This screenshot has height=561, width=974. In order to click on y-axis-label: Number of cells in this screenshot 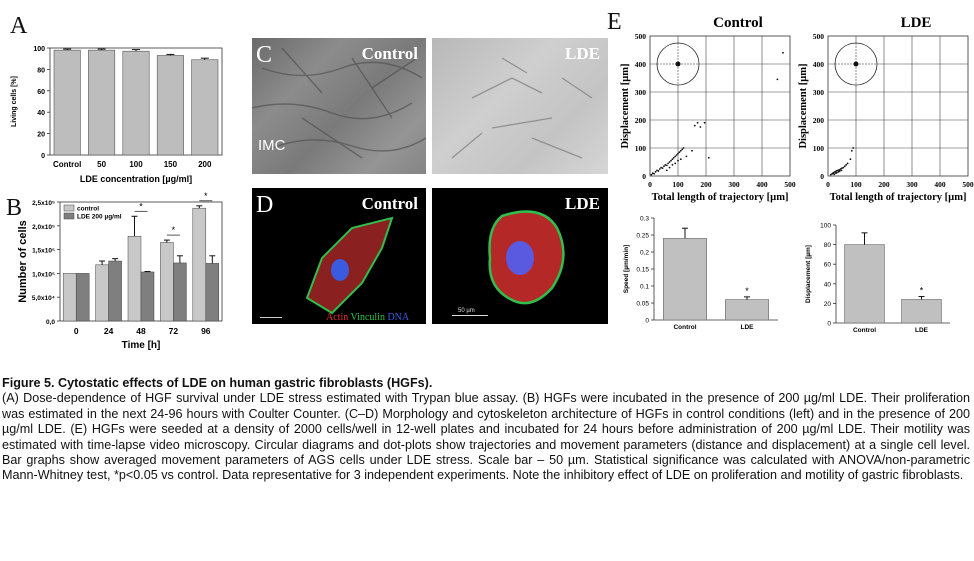, I will do `click(23, 261)`.